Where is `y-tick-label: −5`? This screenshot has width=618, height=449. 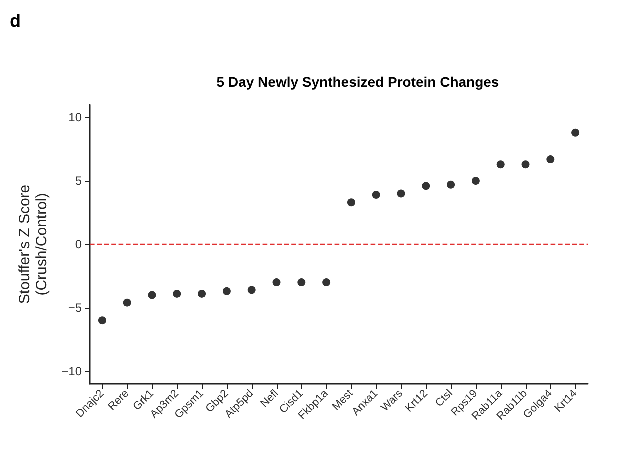 y-tick-label: −5 is located at coordinates (75, 307).